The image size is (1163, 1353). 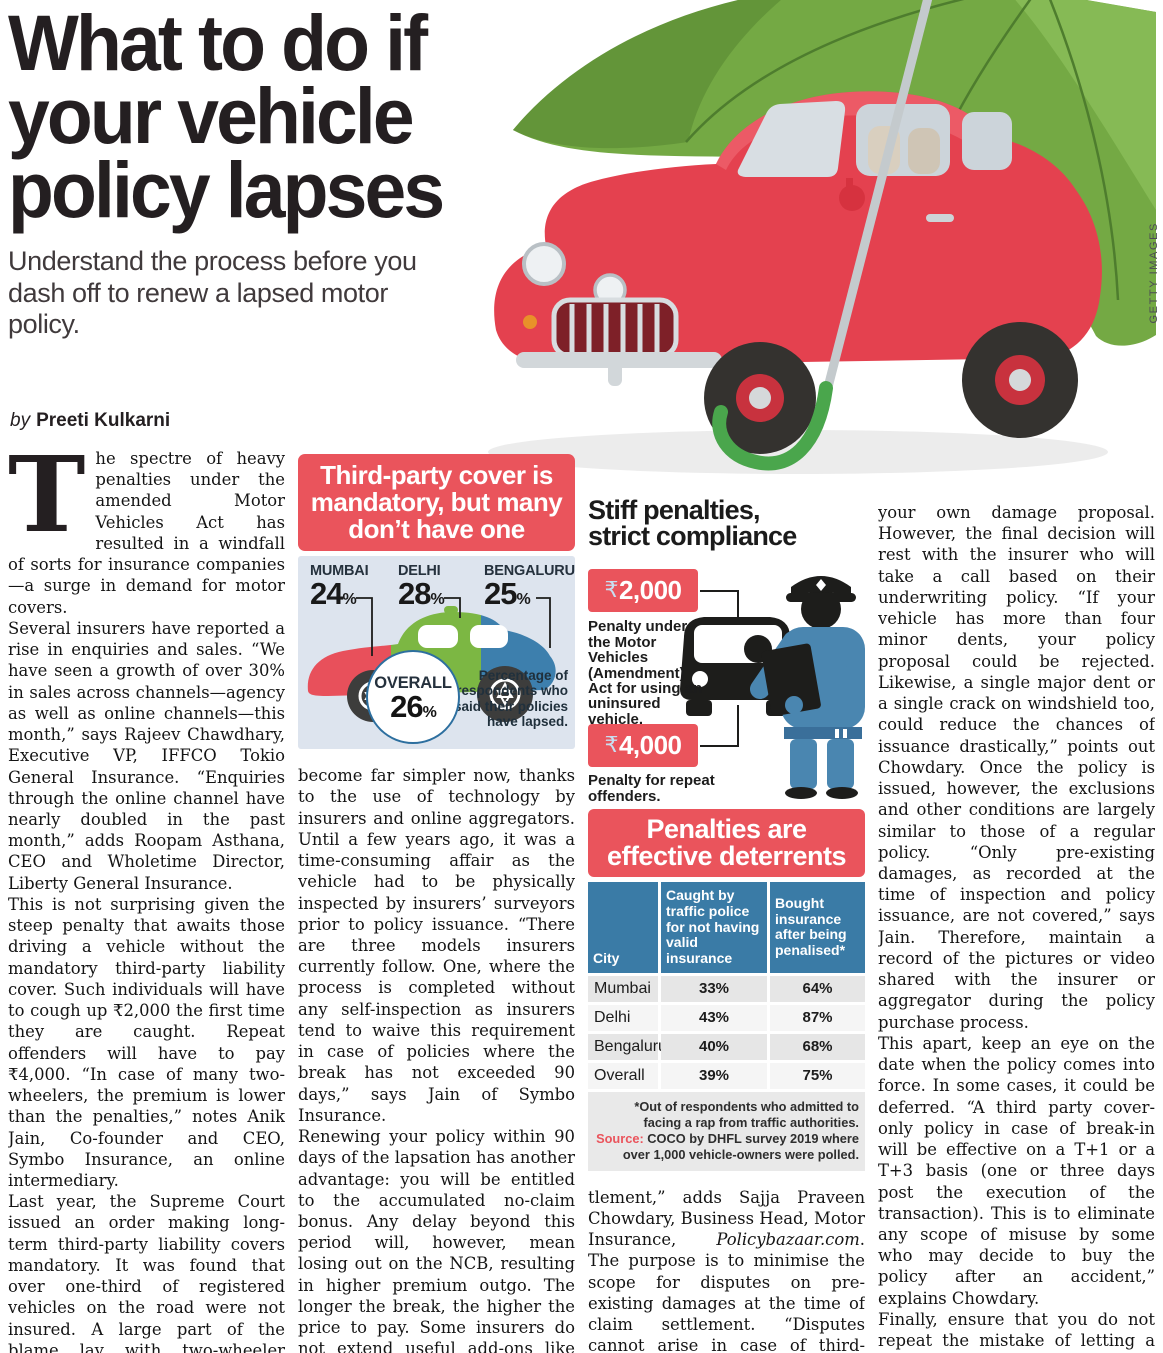 What do you see at coordinates (339, 587) in the screenshot?
I see `city-stat-mumbai: MUMBAI 24%` at bounding box center [339, 587].